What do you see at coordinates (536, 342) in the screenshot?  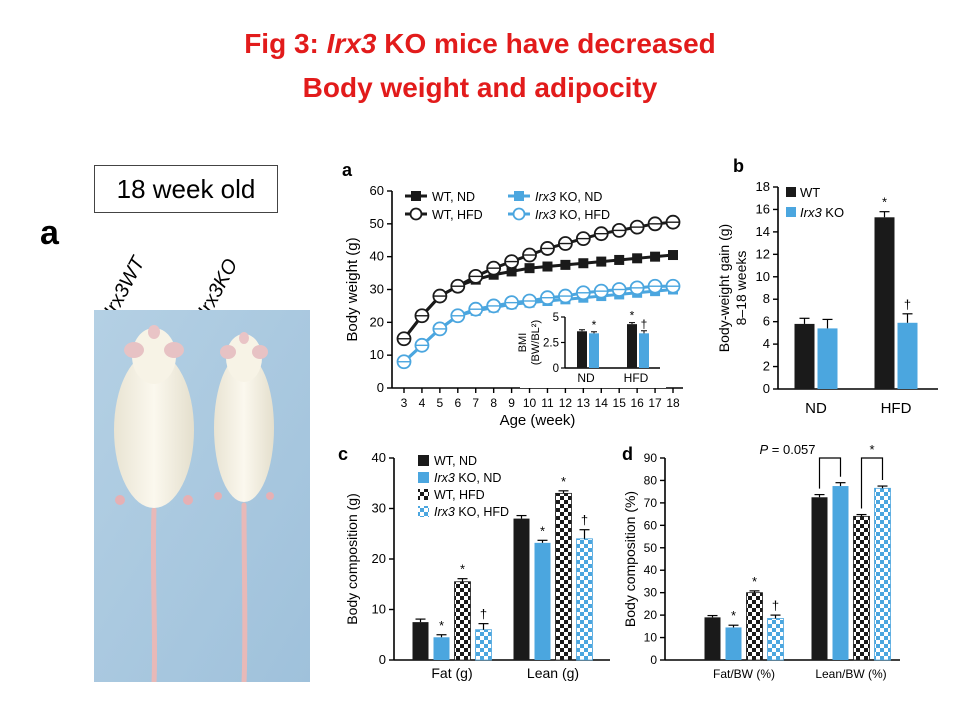 I see `inset-ylabel-2: (BW/BL²)` at bounding box center [536, 342].